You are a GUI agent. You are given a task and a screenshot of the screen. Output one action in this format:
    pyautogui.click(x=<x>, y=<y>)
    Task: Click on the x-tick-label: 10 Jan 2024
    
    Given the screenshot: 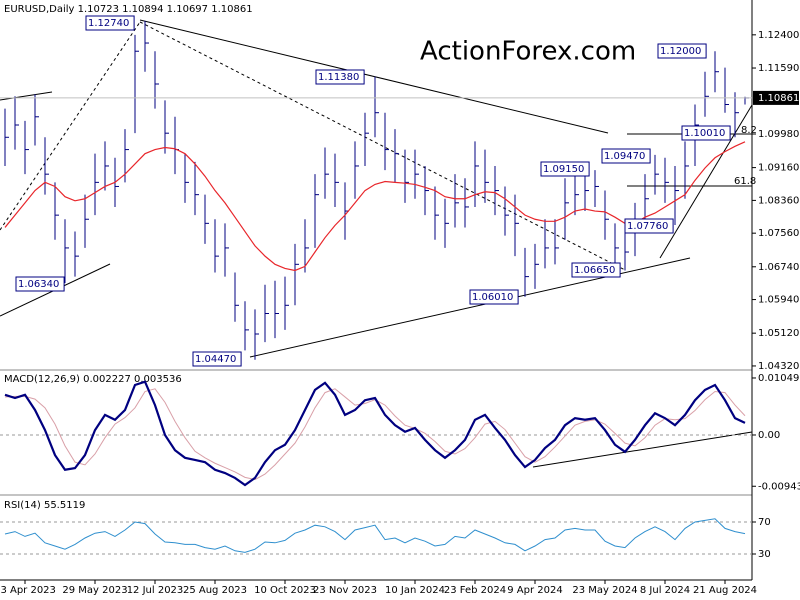 What is the action you would take?
    pyautogui.click(x=415, y=590)
    